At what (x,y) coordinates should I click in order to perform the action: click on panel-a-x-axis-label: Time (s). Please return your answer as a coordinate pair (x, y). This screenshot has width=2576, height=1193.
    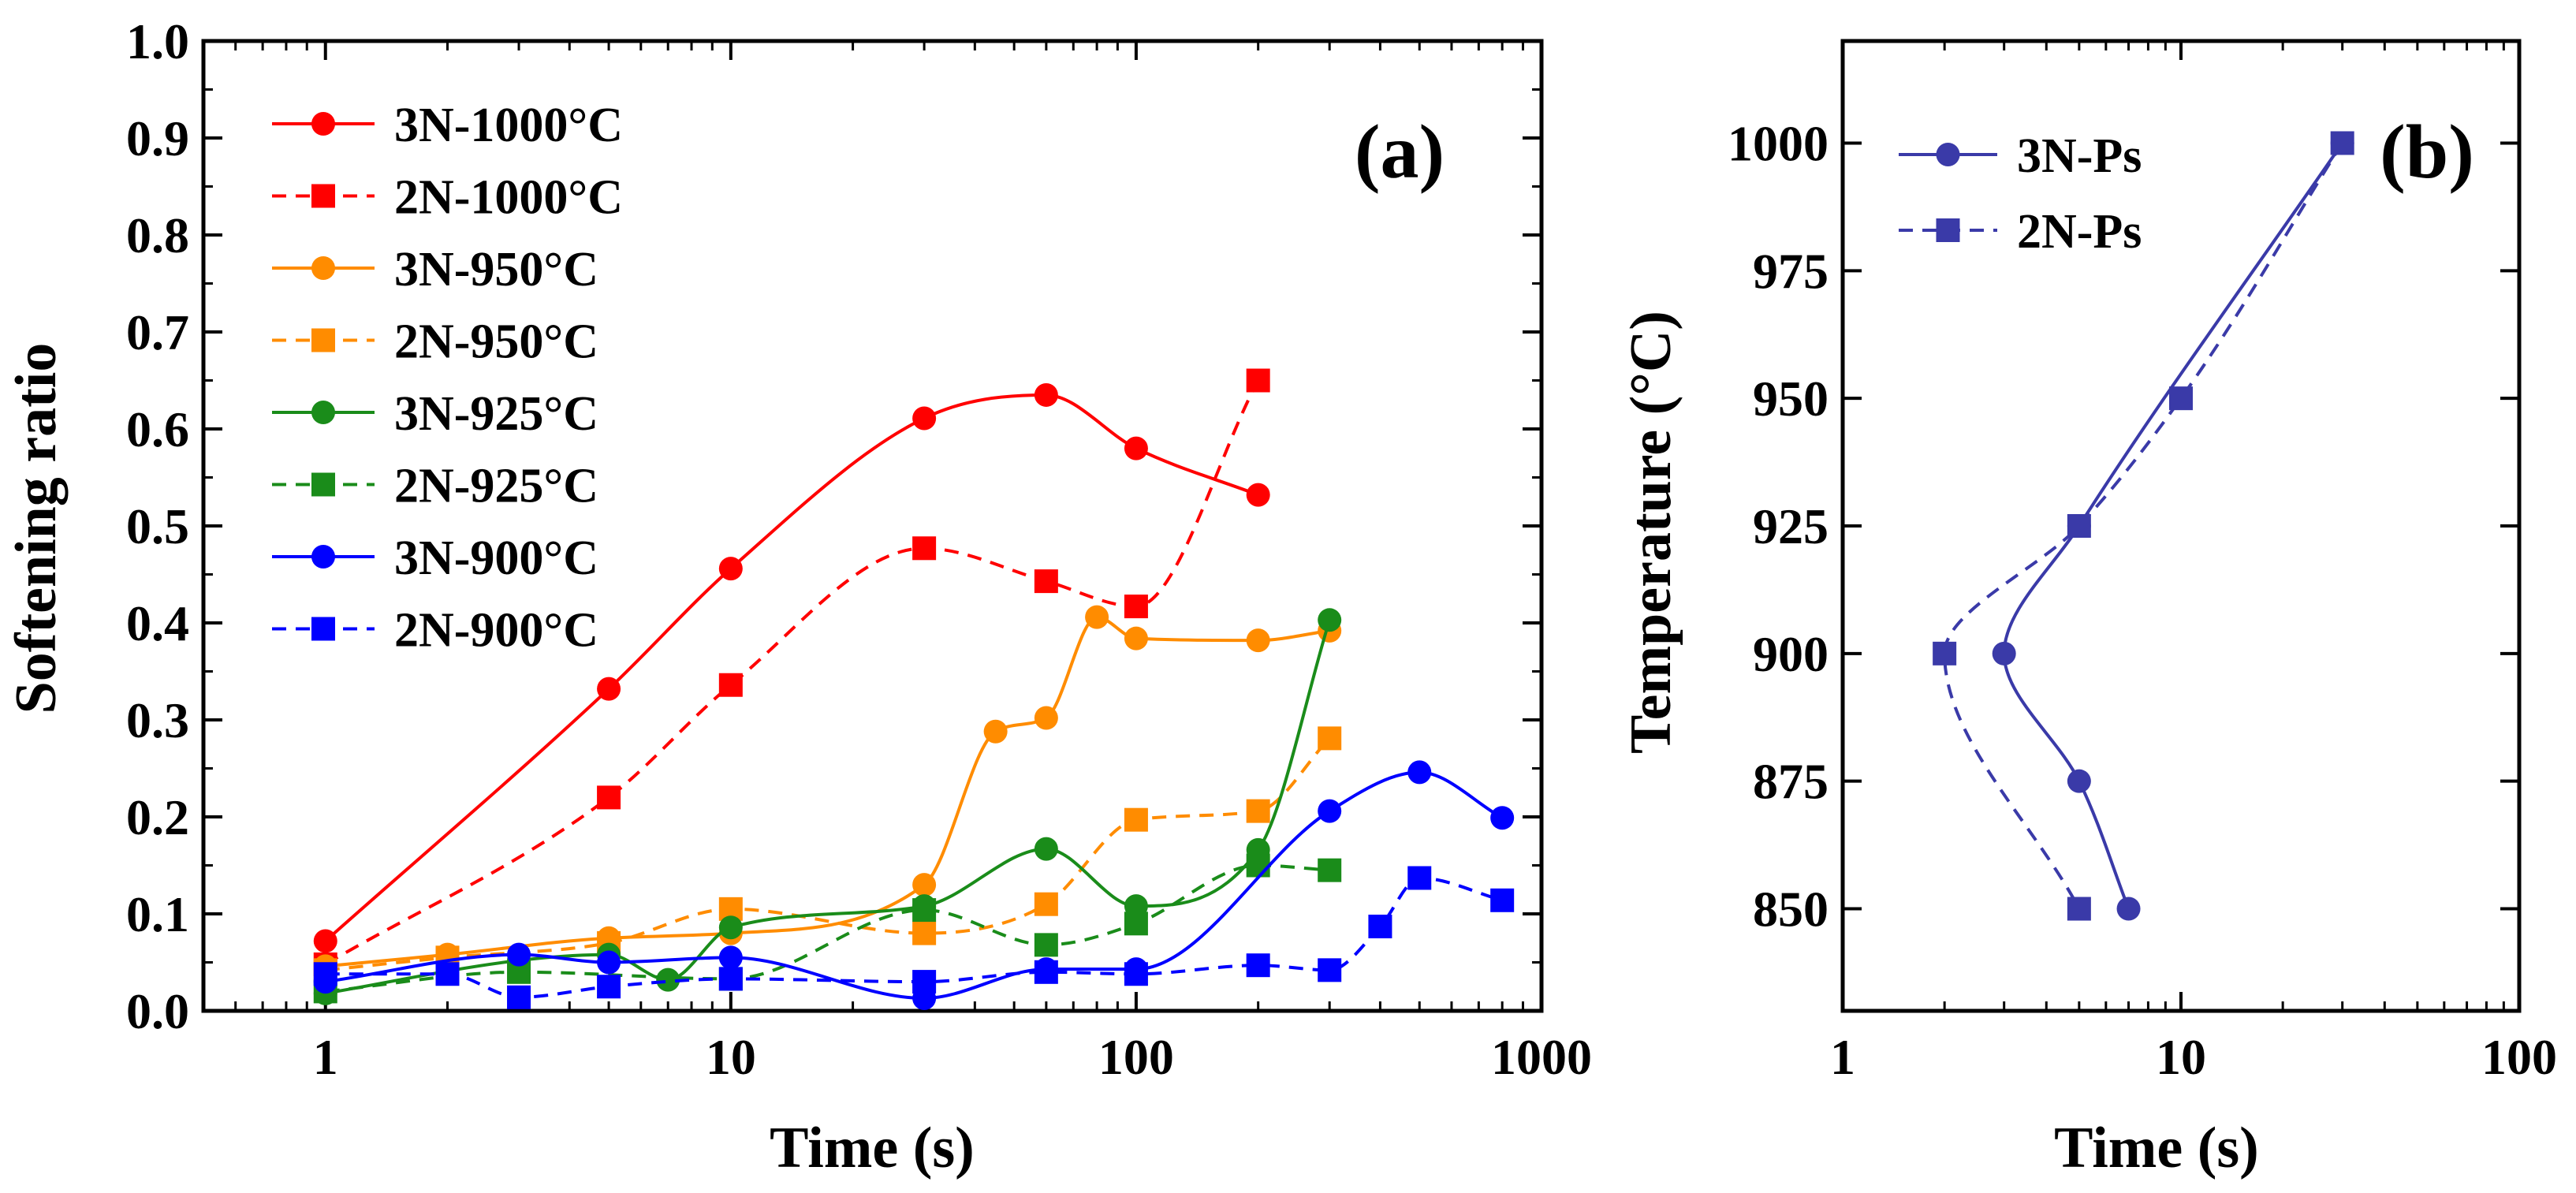
    Looking at the image, I should click on (873, 1148).